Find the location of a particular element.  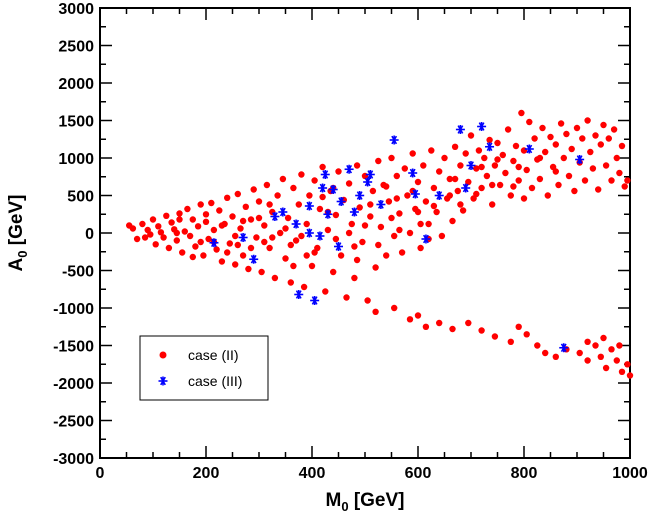

legend-star-glyph is located at coordinates (163, 381).